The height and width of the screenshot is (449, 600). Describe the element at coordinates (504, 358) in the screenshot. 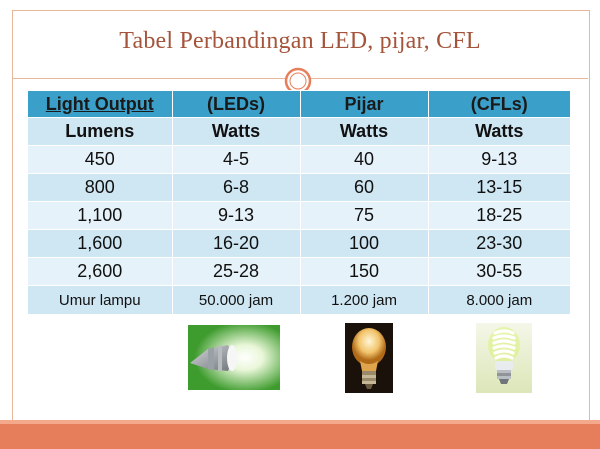

I see `cfl-bulb-icon` at that location.